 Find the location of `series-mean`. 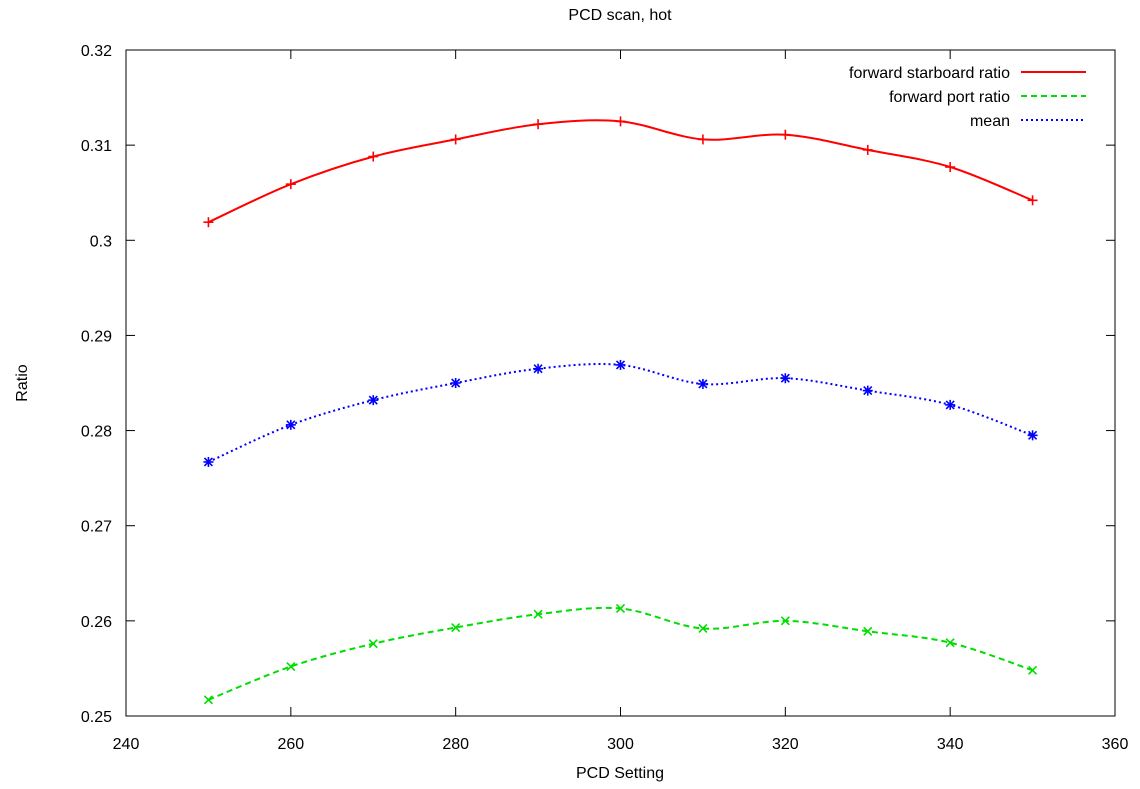

series-mean is located at coordinates (620, 413).